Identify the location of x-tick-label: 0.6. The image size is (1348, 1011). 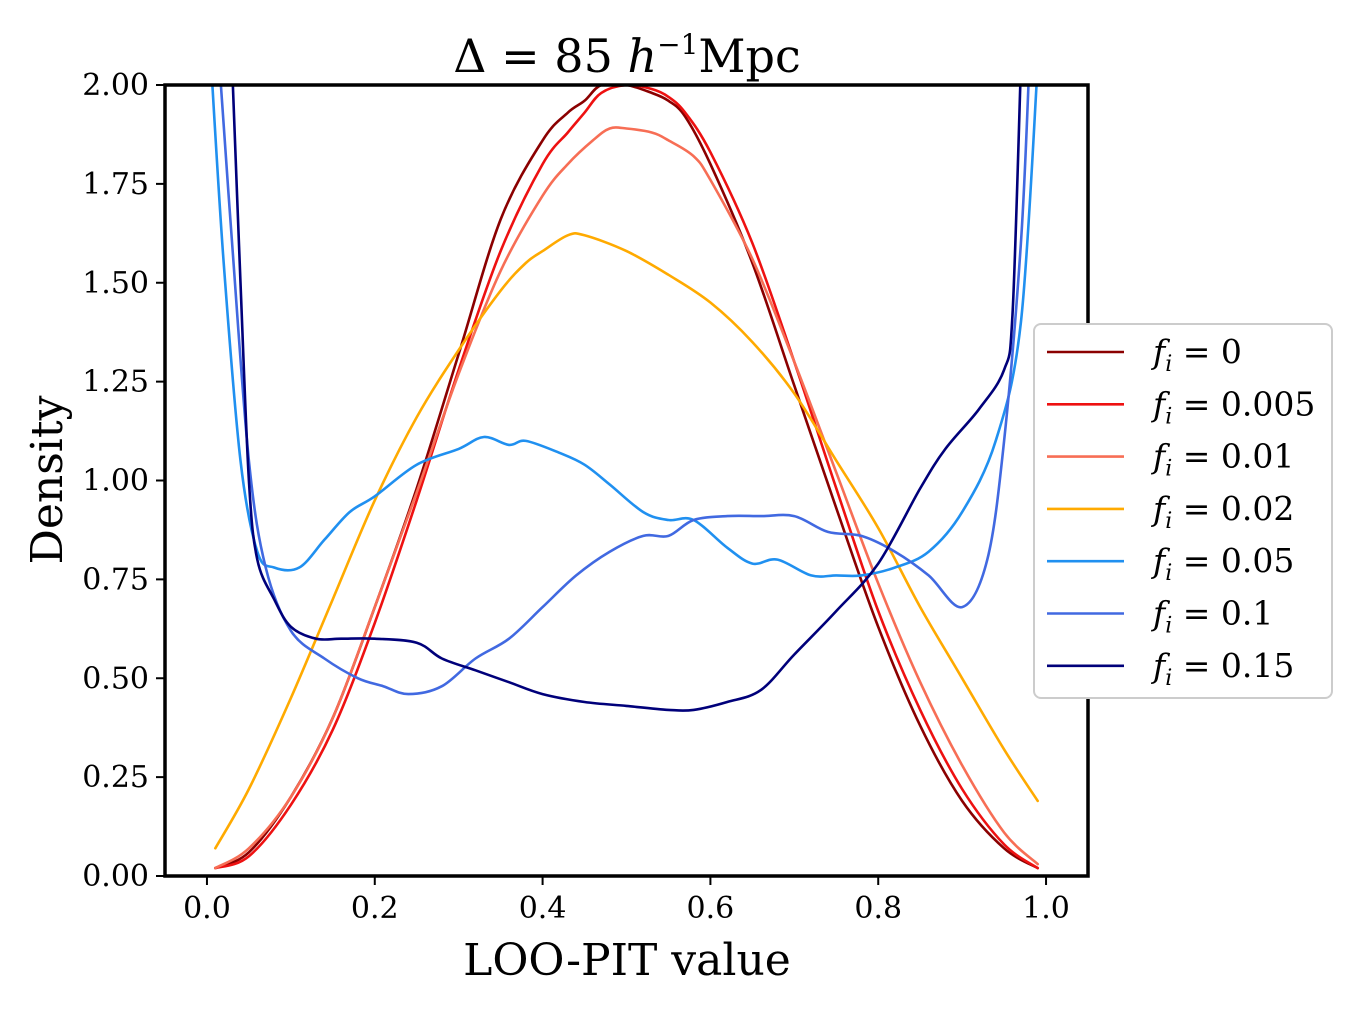
(711, 908).